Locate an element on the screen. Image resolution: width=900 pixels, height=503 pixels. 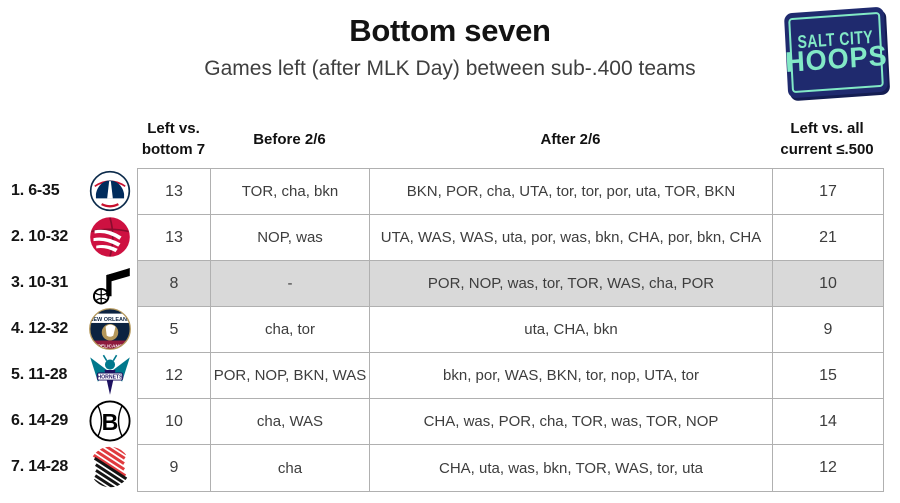
hornets-logo: HORNETS is located at coordinates (110, 375).